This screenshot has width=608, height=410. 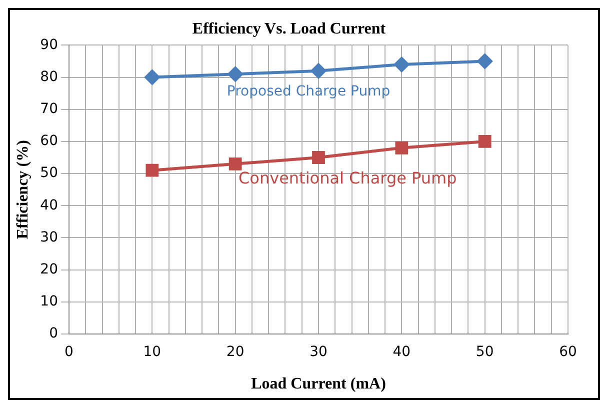 What do you see at coordinates (49, 237) in the screenshot?
I see `y-tick-label: 30` at bounding box center [49, 237].